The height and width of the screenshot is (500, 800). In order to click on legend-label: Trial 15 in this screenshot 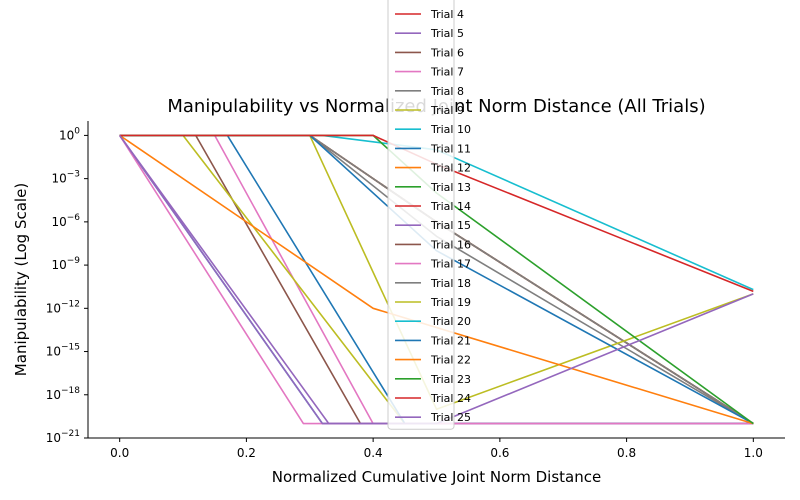, I will do `click(450, 225)`.